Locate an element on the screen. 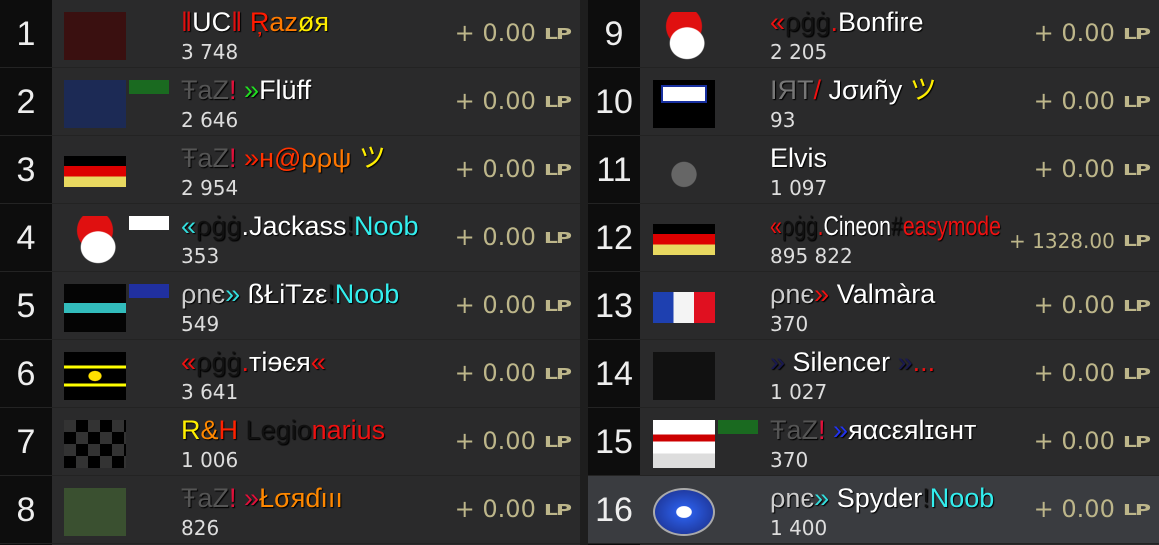 Image resolution: width=1159 pixels, height=545 pixels. rank-number: 12 is located at coordinates (614, 238).